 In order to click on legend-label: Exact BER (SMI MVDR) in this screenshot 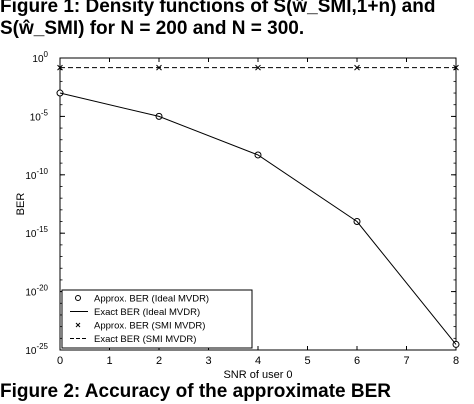, I will do `click(145, 339)`.